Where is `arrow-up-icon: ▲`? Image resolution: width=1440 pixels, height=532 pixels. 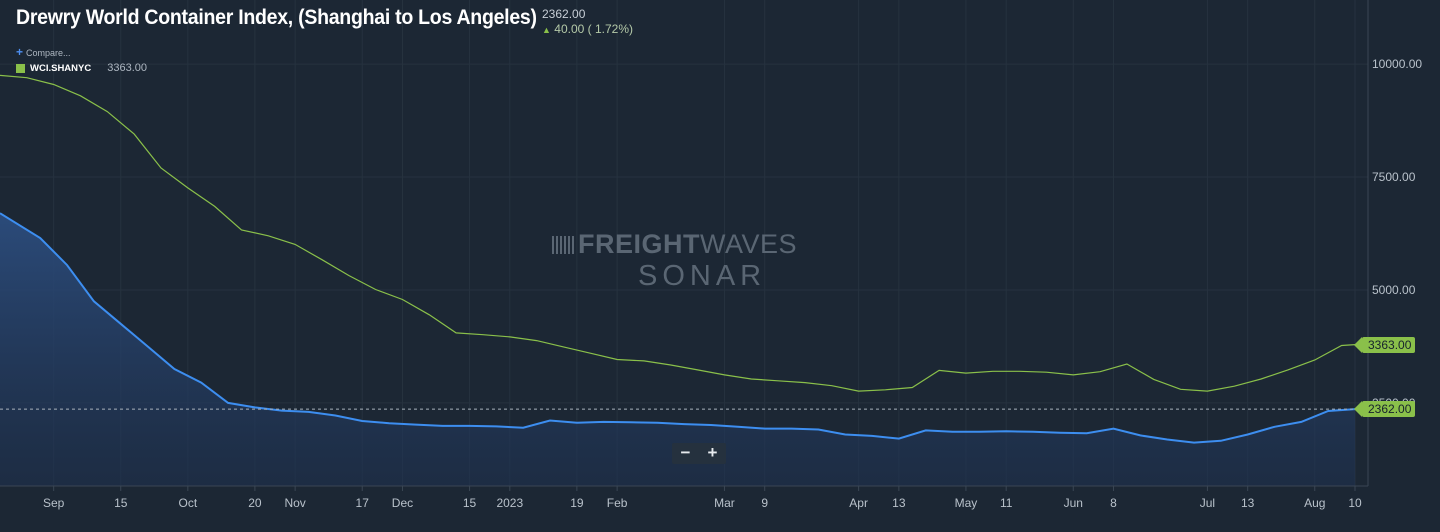 arrow-up-icon: ▲ is located at coordinates (546, 30).